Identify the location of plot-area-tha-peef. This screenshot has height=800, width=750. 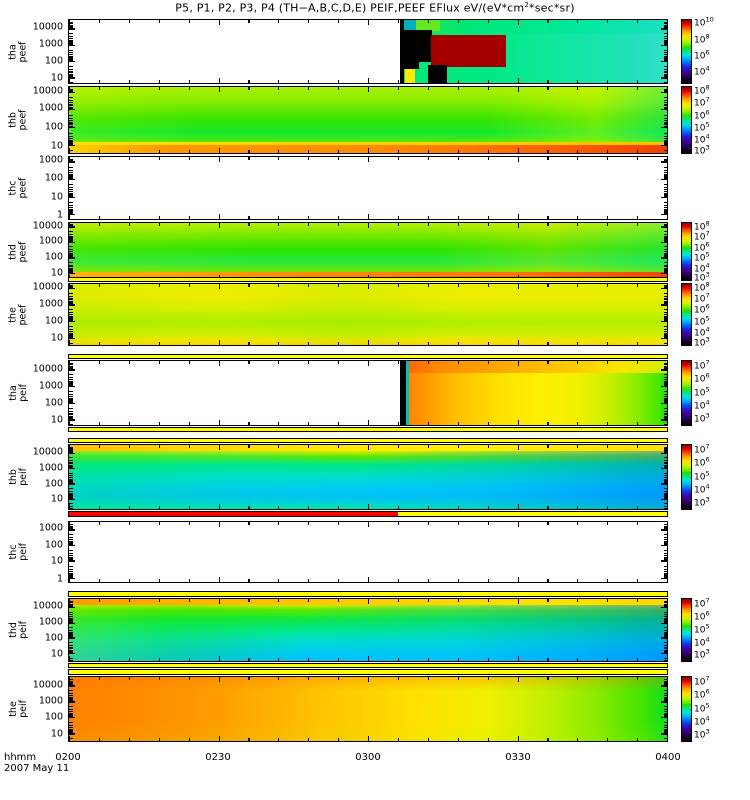
(368, 51).